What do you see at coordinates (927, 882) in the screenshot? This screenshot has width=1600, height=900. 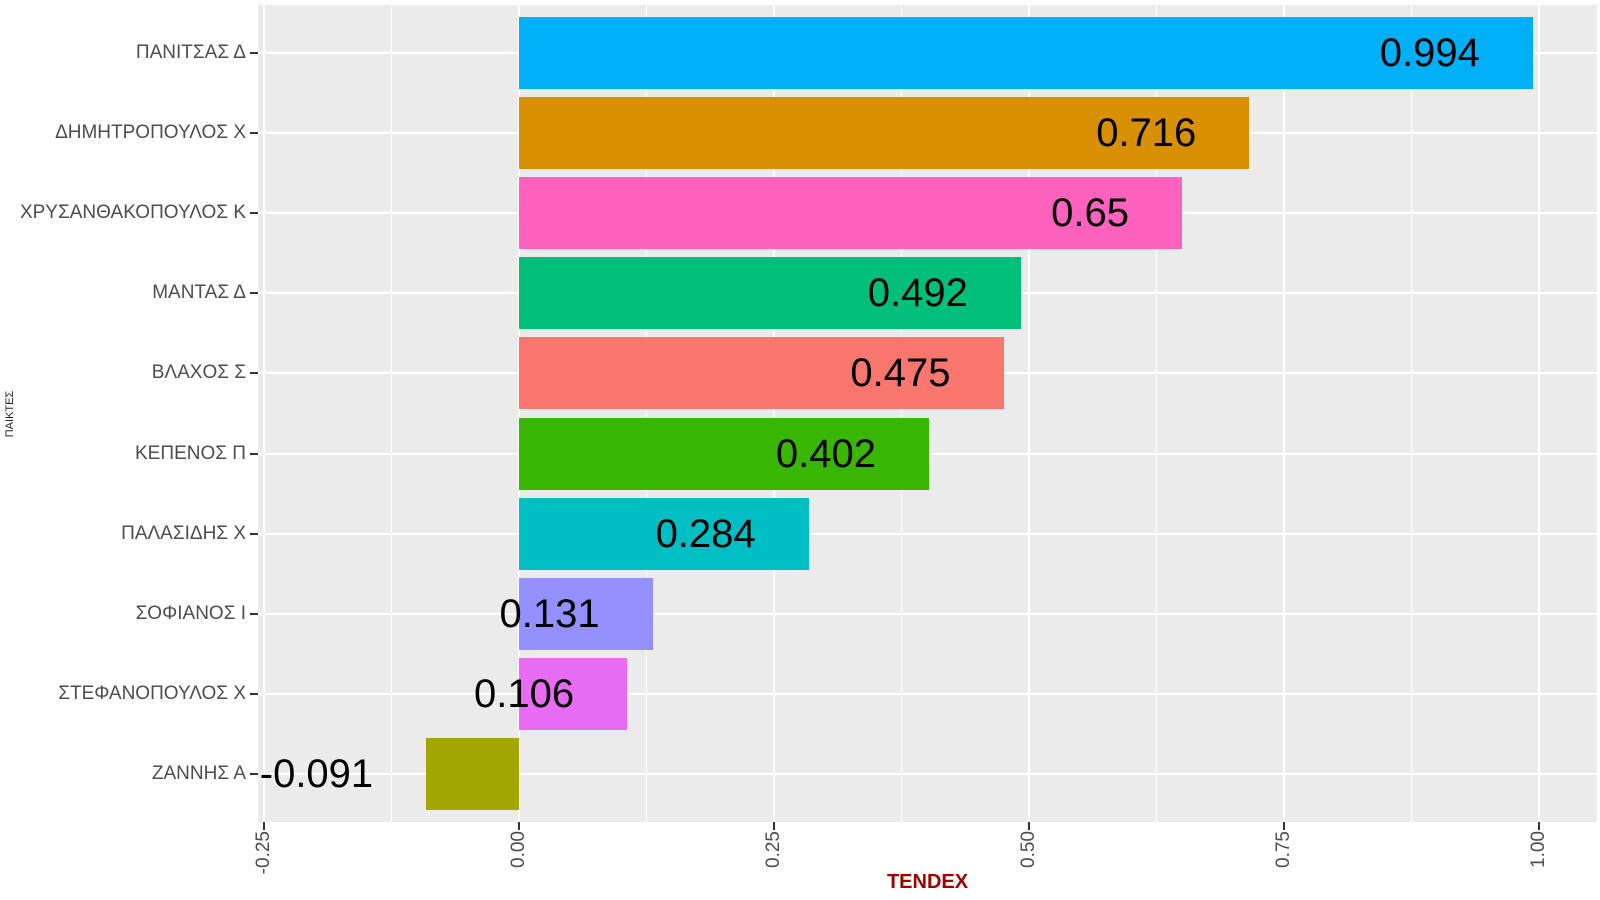 I see `x-axis-title: TENDEX` at bounding box center [927, 882].